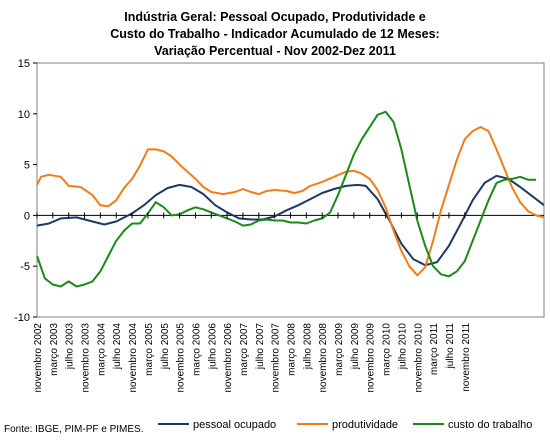 The width and height of the screenshot is (550, 440). What do you see at coordinates (434, 349) in the screenshot?
I see `x-tick-label: março 2011` at bounding box center [434, 349].